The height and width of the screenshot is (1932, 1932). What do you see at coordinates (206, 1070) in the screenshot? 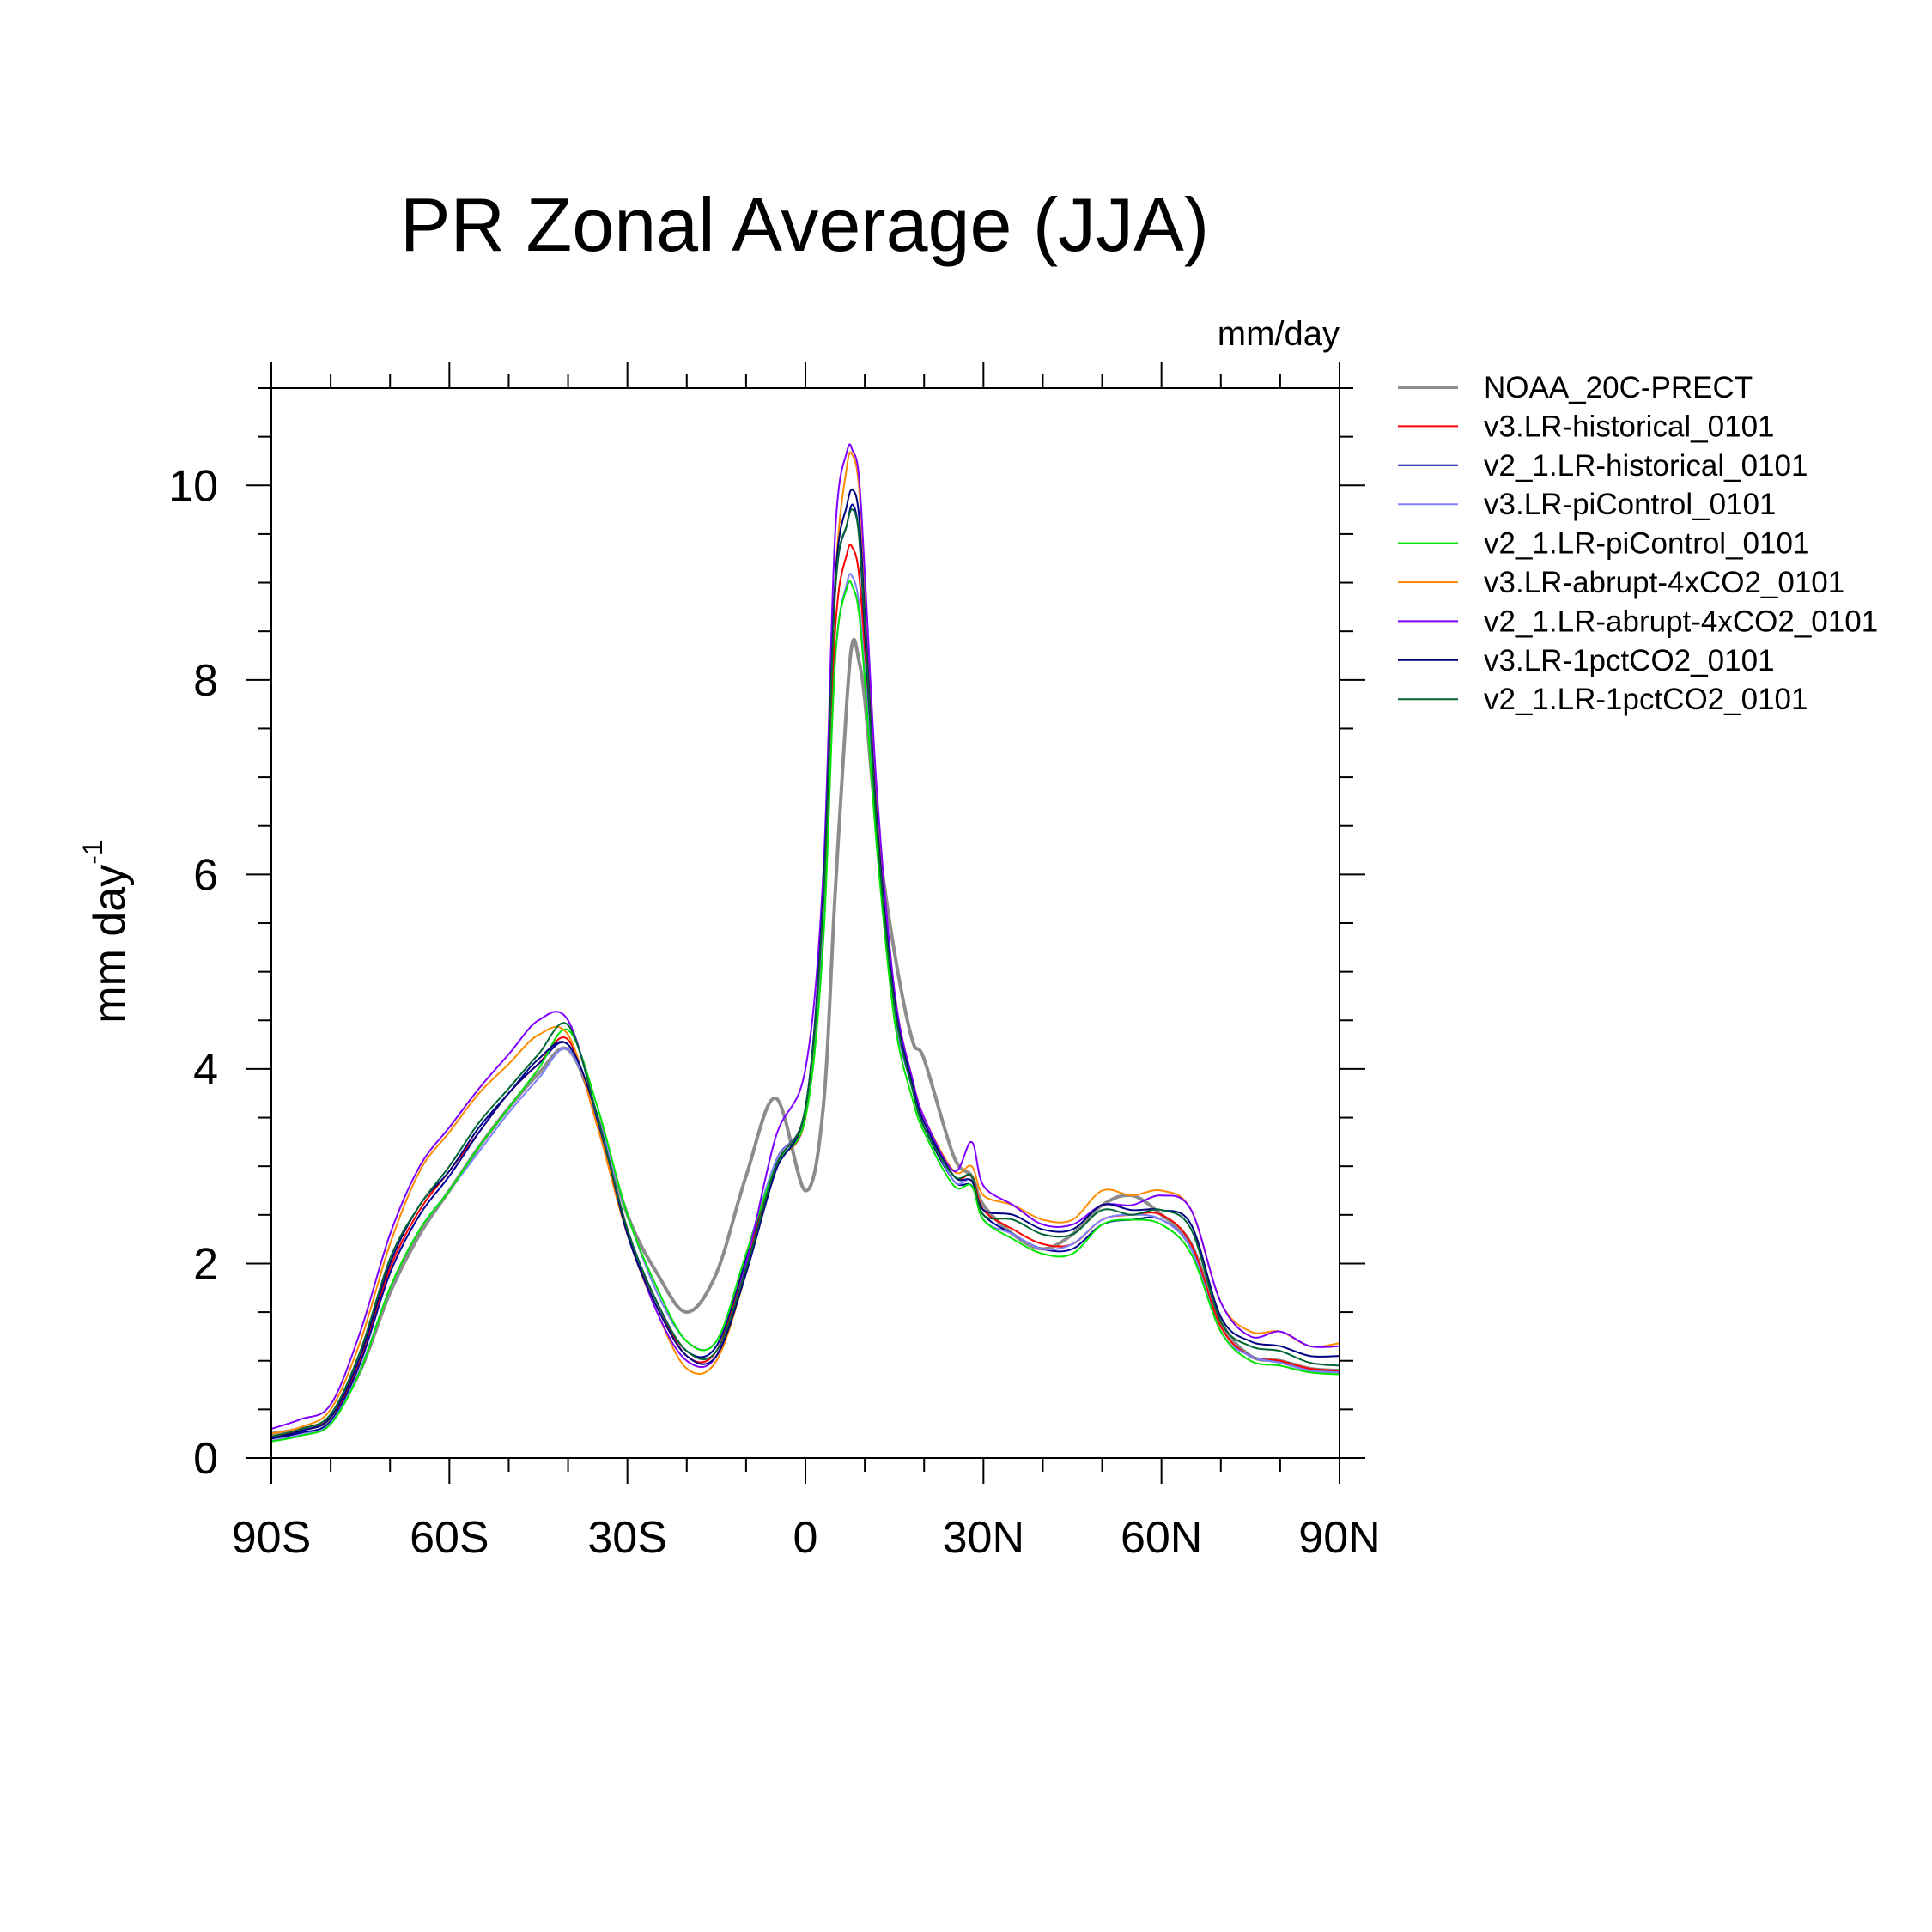
I see `y-tick-label: 4` at bounding box center [206, 1070].